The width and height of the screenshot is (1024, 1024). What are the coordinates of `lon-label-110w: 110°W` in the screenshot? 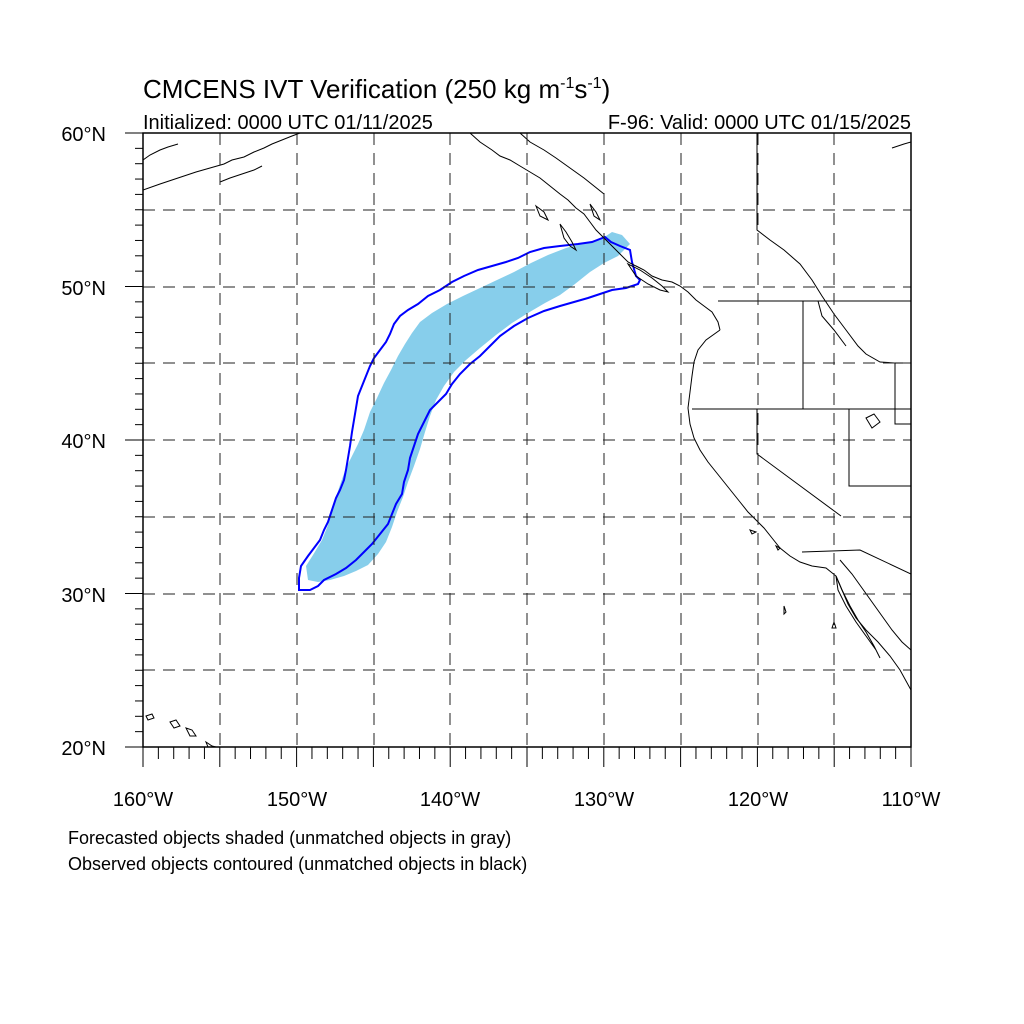 It's located at (911, 800).